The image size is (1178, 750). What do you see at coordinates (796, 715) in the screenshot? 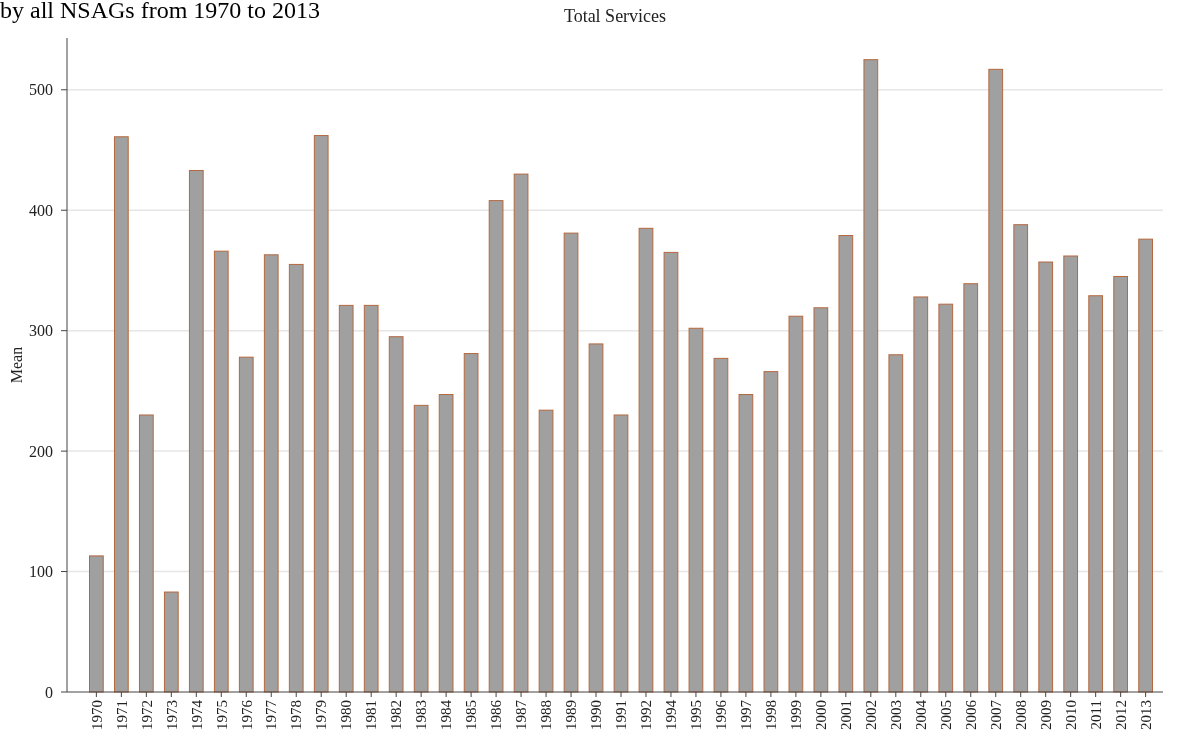
I see `x-tick-label: 1999` at bounding box center [796, 715].